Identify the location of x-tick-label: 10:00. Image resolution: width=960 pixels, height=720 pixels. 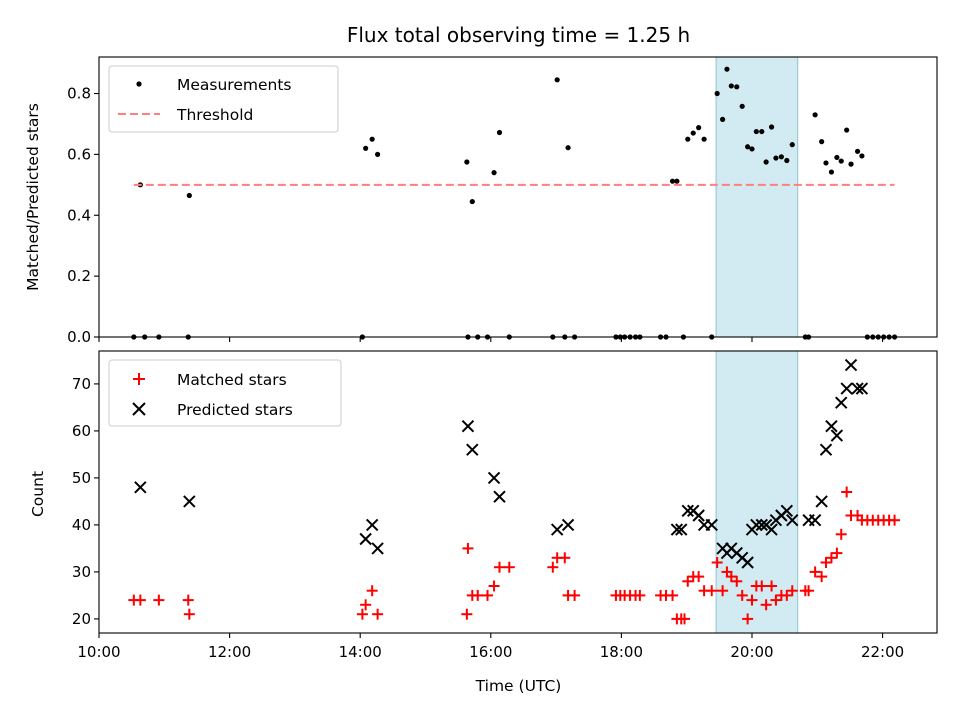
(98, 652).